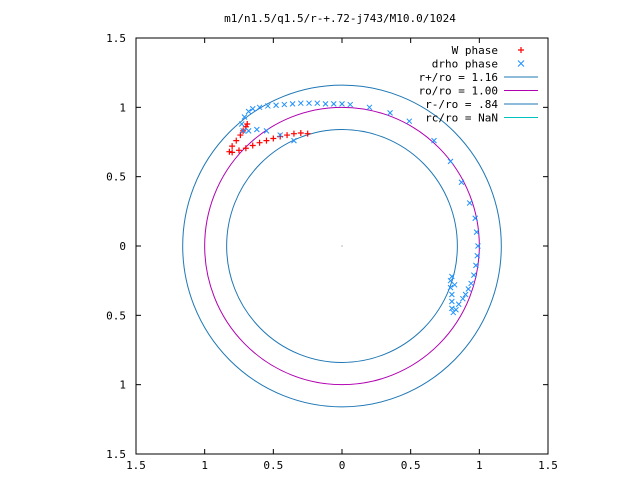 Image resolution: width=640 pixels, height=480 pixels. I want to click on x-tick-label: 0, so click(342, 465).